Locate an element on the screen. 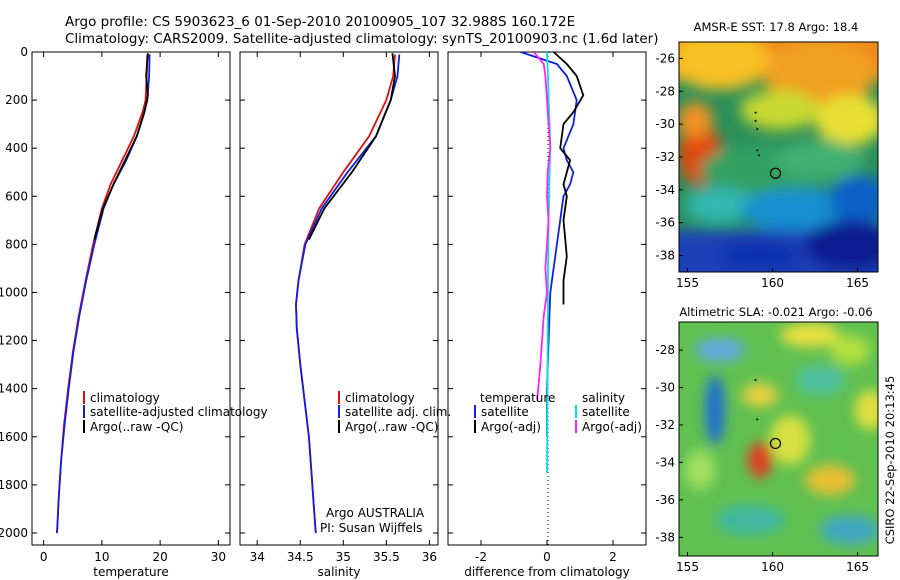 The image size is (900, 580). y-tick-label: 1000 is located at coordinates (14, 292).